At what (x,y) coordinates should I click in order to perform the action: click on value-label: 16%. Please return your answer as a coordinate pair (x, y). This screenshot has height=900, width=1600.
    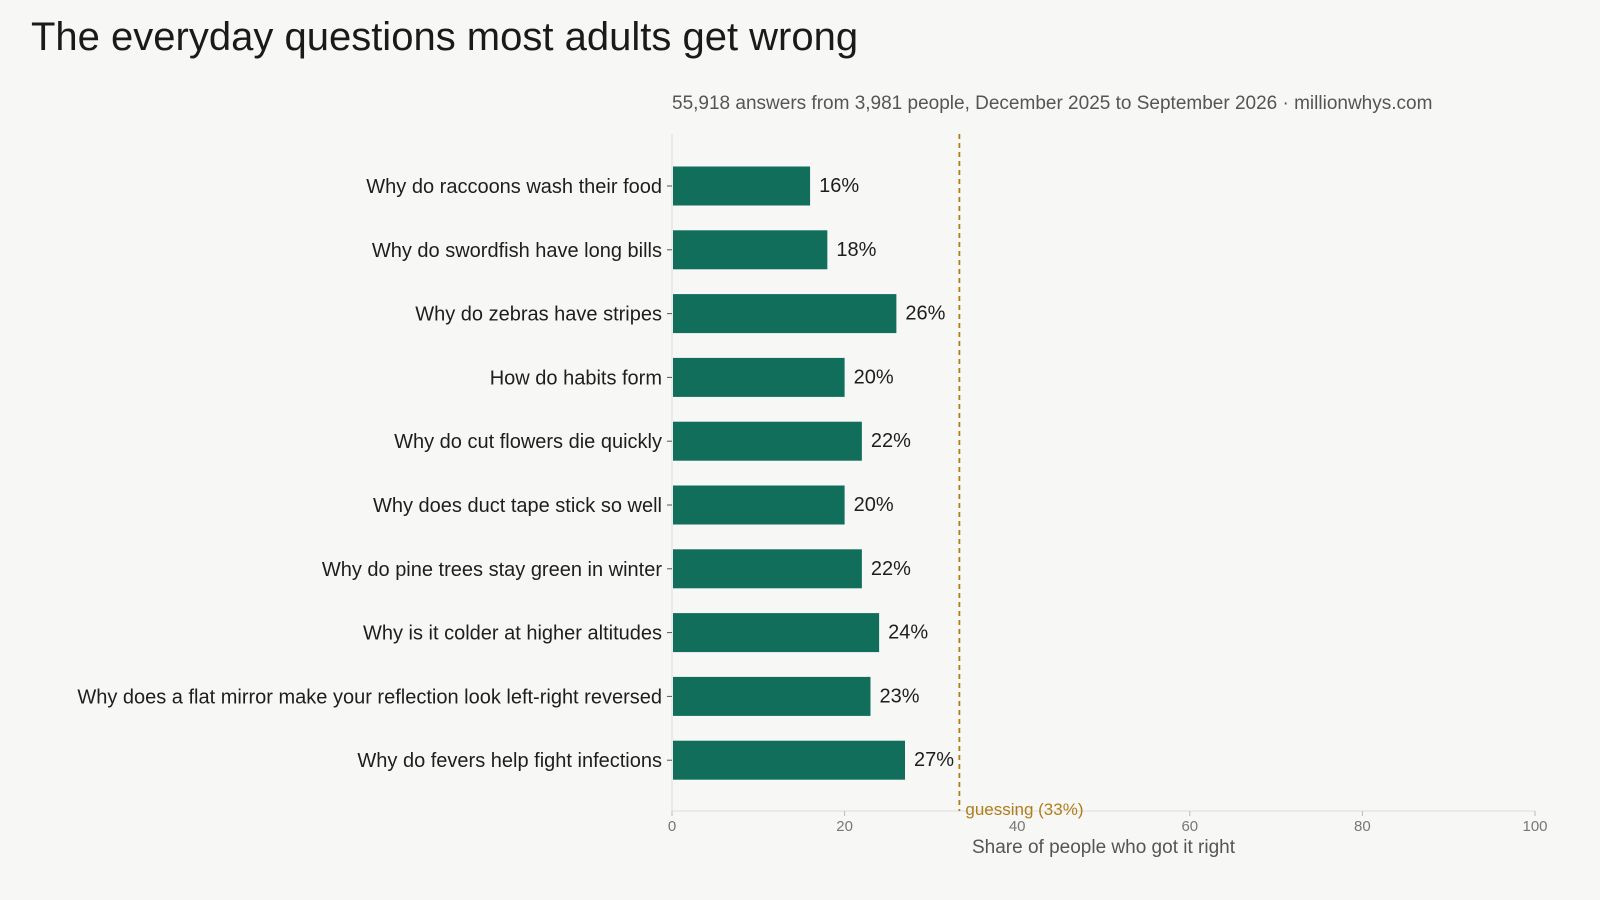
    Looking at the image, I should click on (839, 186).